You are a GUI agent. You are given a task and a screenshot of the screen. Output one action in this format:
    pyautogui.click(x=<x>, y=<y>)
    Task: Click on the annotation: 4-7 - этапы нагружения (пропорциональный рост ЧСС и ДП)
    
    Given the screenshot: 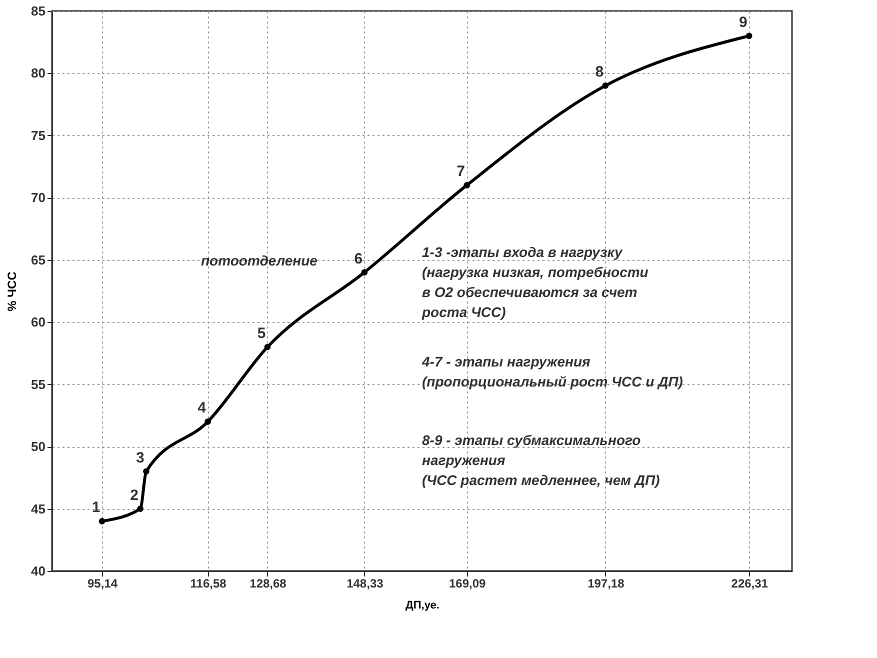 What is the action you would take?
    pyautogui.click(x=552, y=371)
    